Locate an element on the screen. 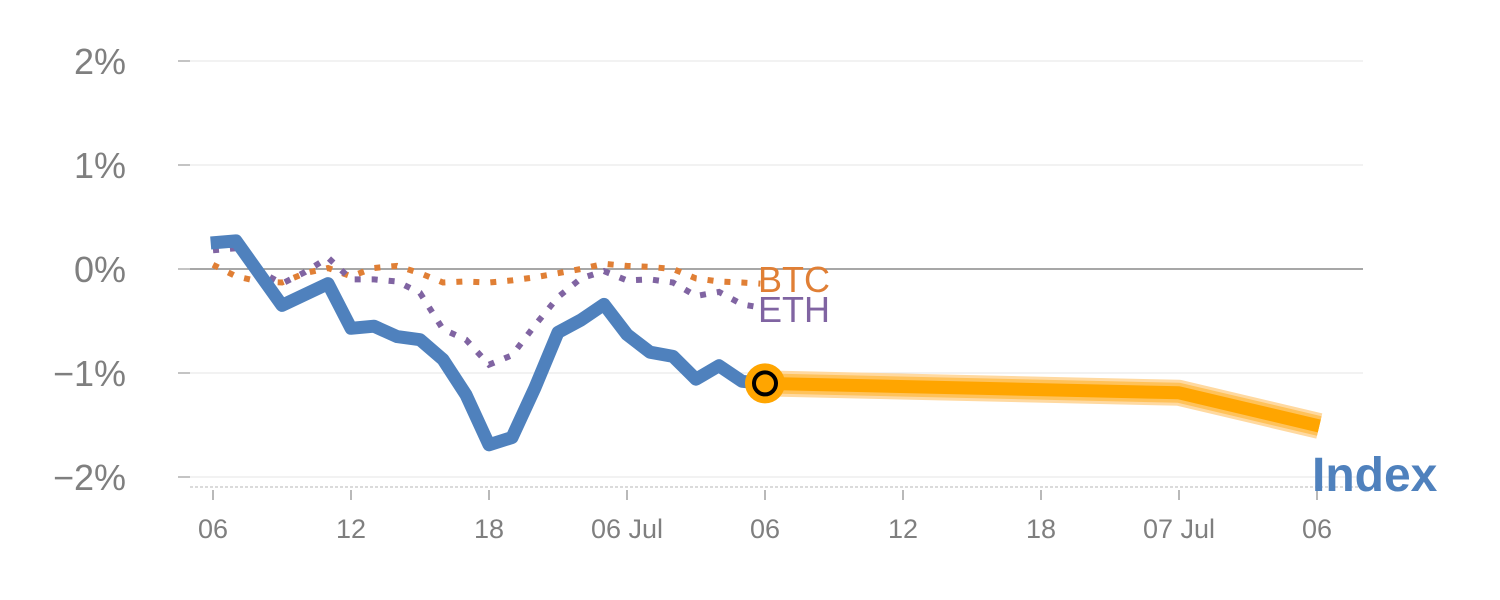 Image resolution: width=1500 pixels, height=600 pixels. y-tick-label: 2% is located at coordinates (100, 61).